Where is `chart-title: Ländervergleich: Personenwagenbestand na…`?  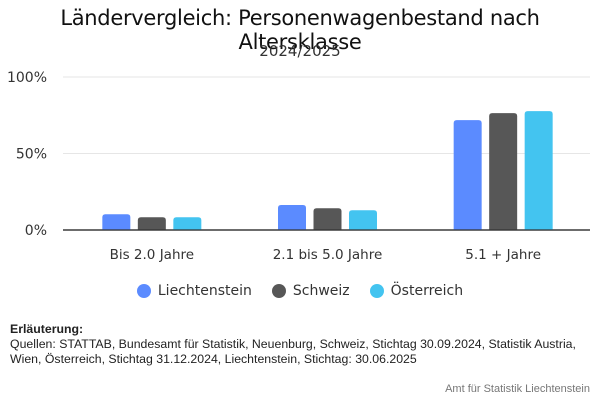
chart-title: Ländervergleich: Personenwagenbestand na… is located at coordinates (300, 30).